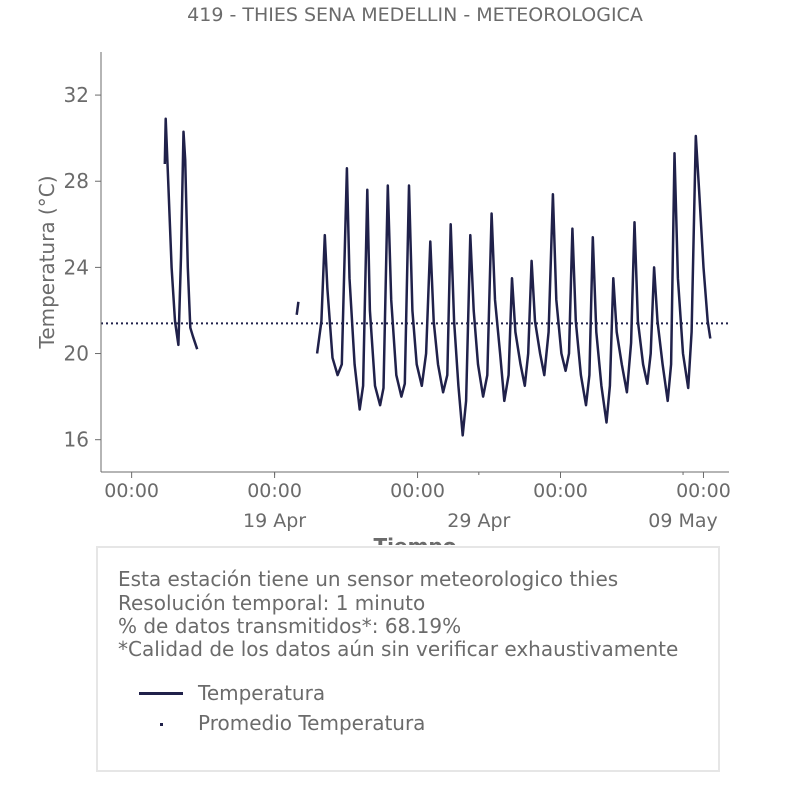 This screenshot has height=806, width=806. I want to click on y-tick-label: 16, so click(76, 440).